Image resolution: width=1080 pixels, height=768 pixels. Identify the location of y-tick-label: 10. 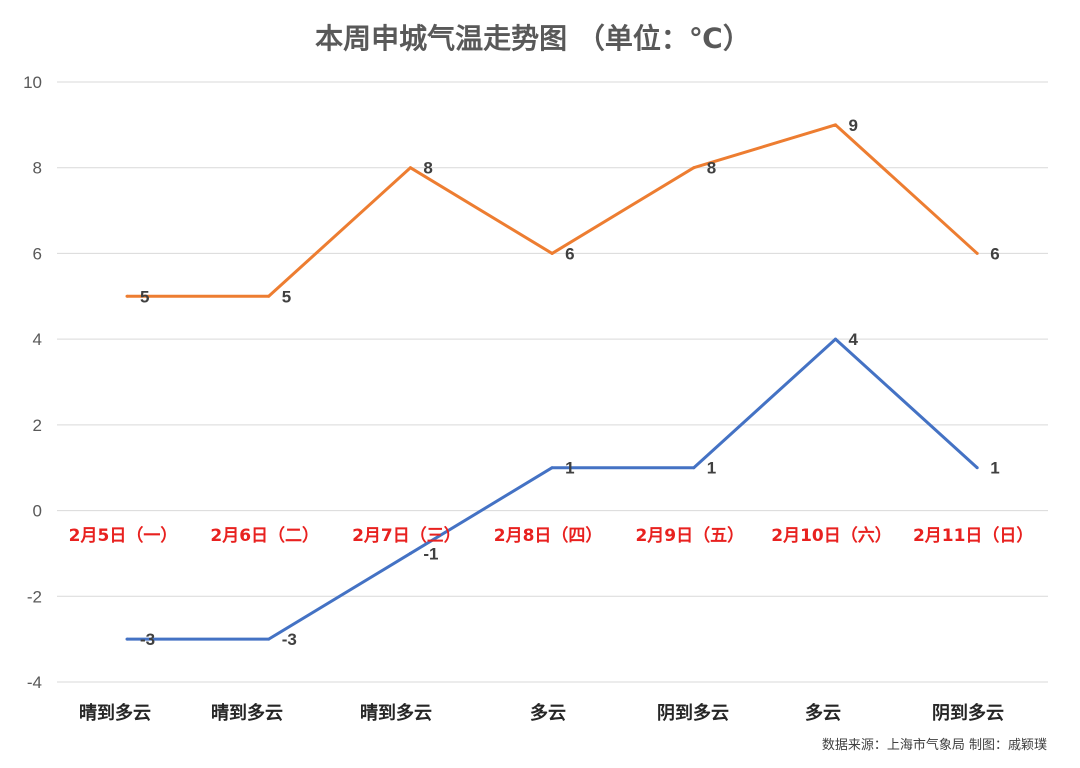
(32, 82).